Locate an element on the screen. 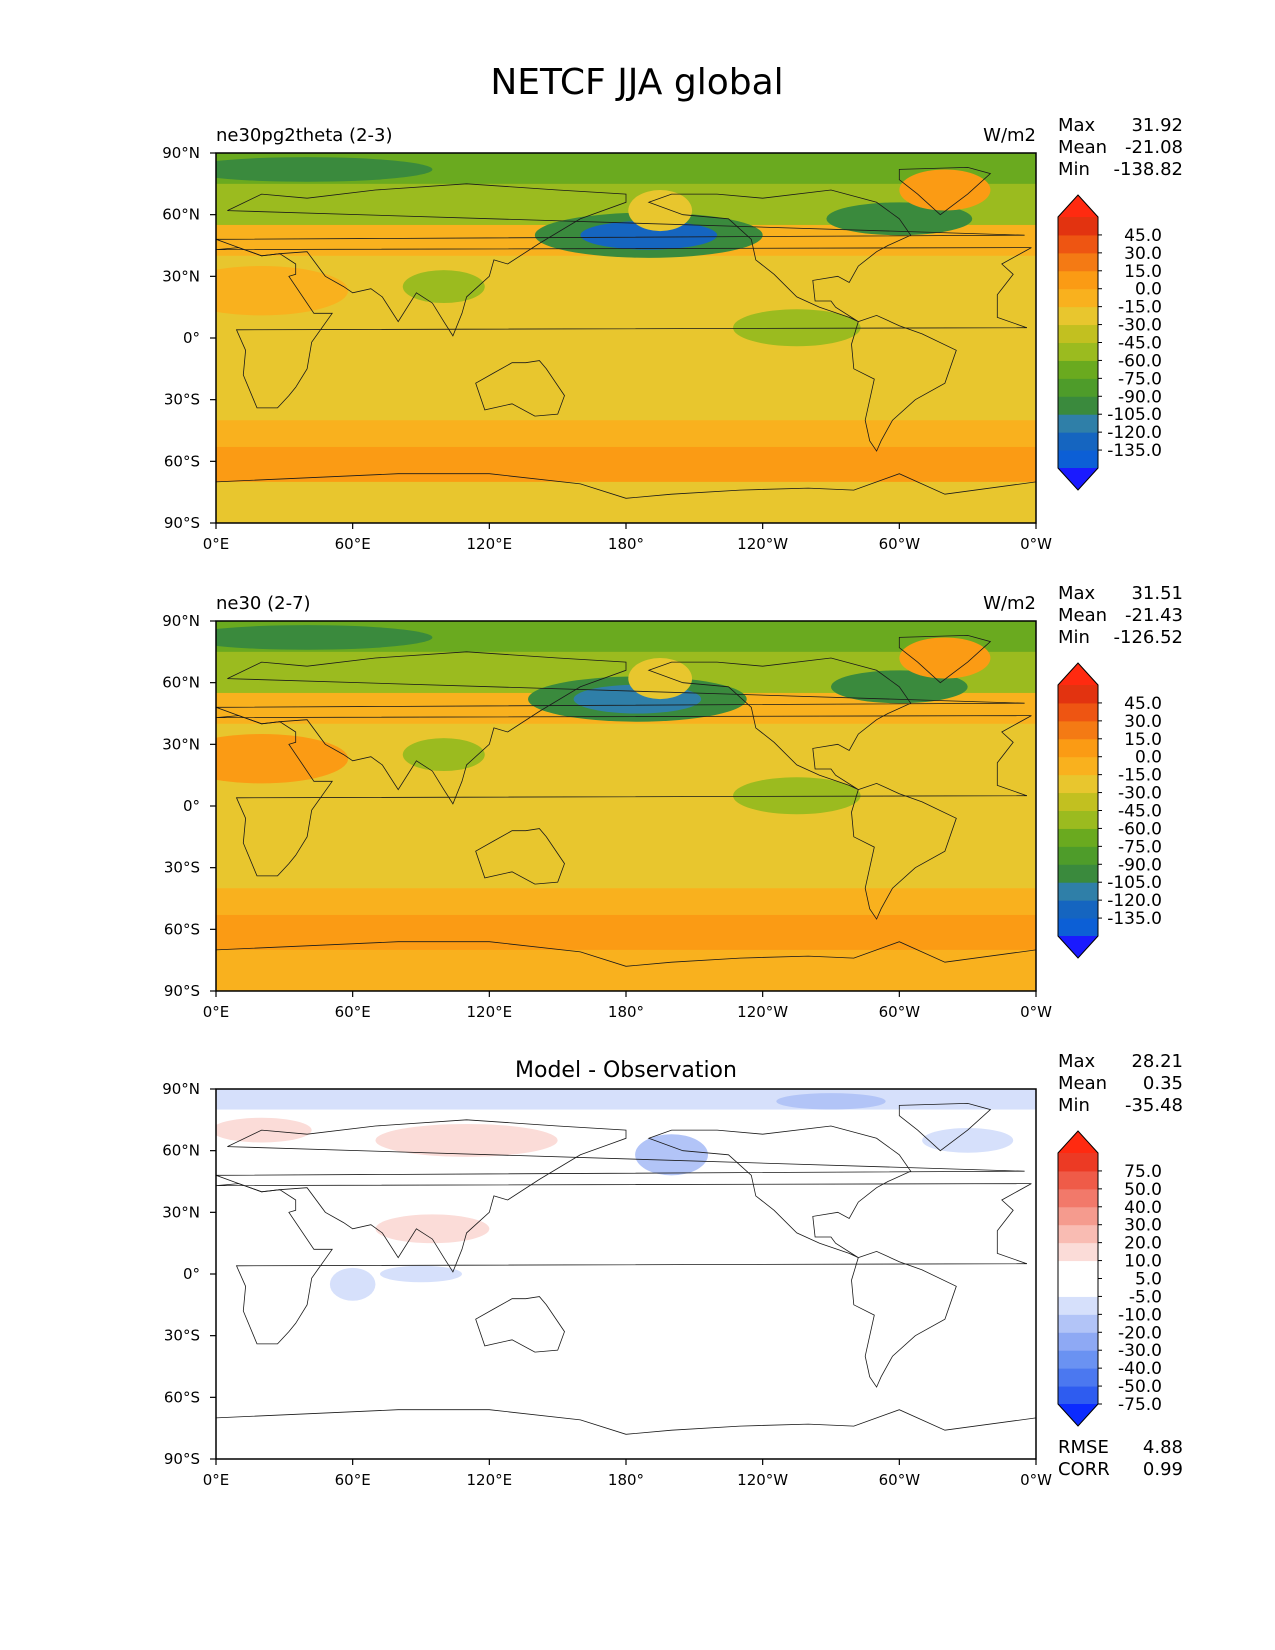 Image resolution: width=1275 pixels, height=1650 pixels. stat-value: 31.92 is located at coordinates (1157, 125).